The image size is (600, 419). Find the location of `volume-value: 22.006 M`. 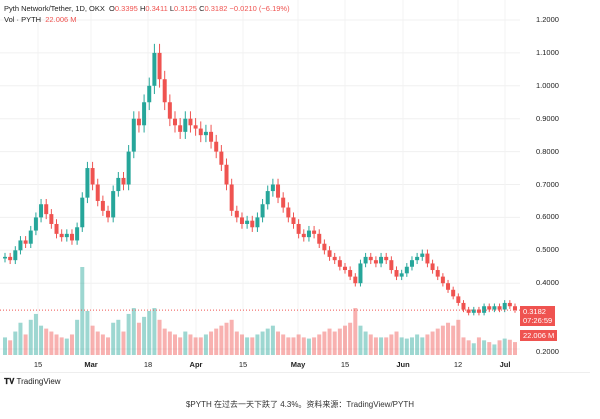

volume-value: 22.006 M is located at coordinates (61, 19).